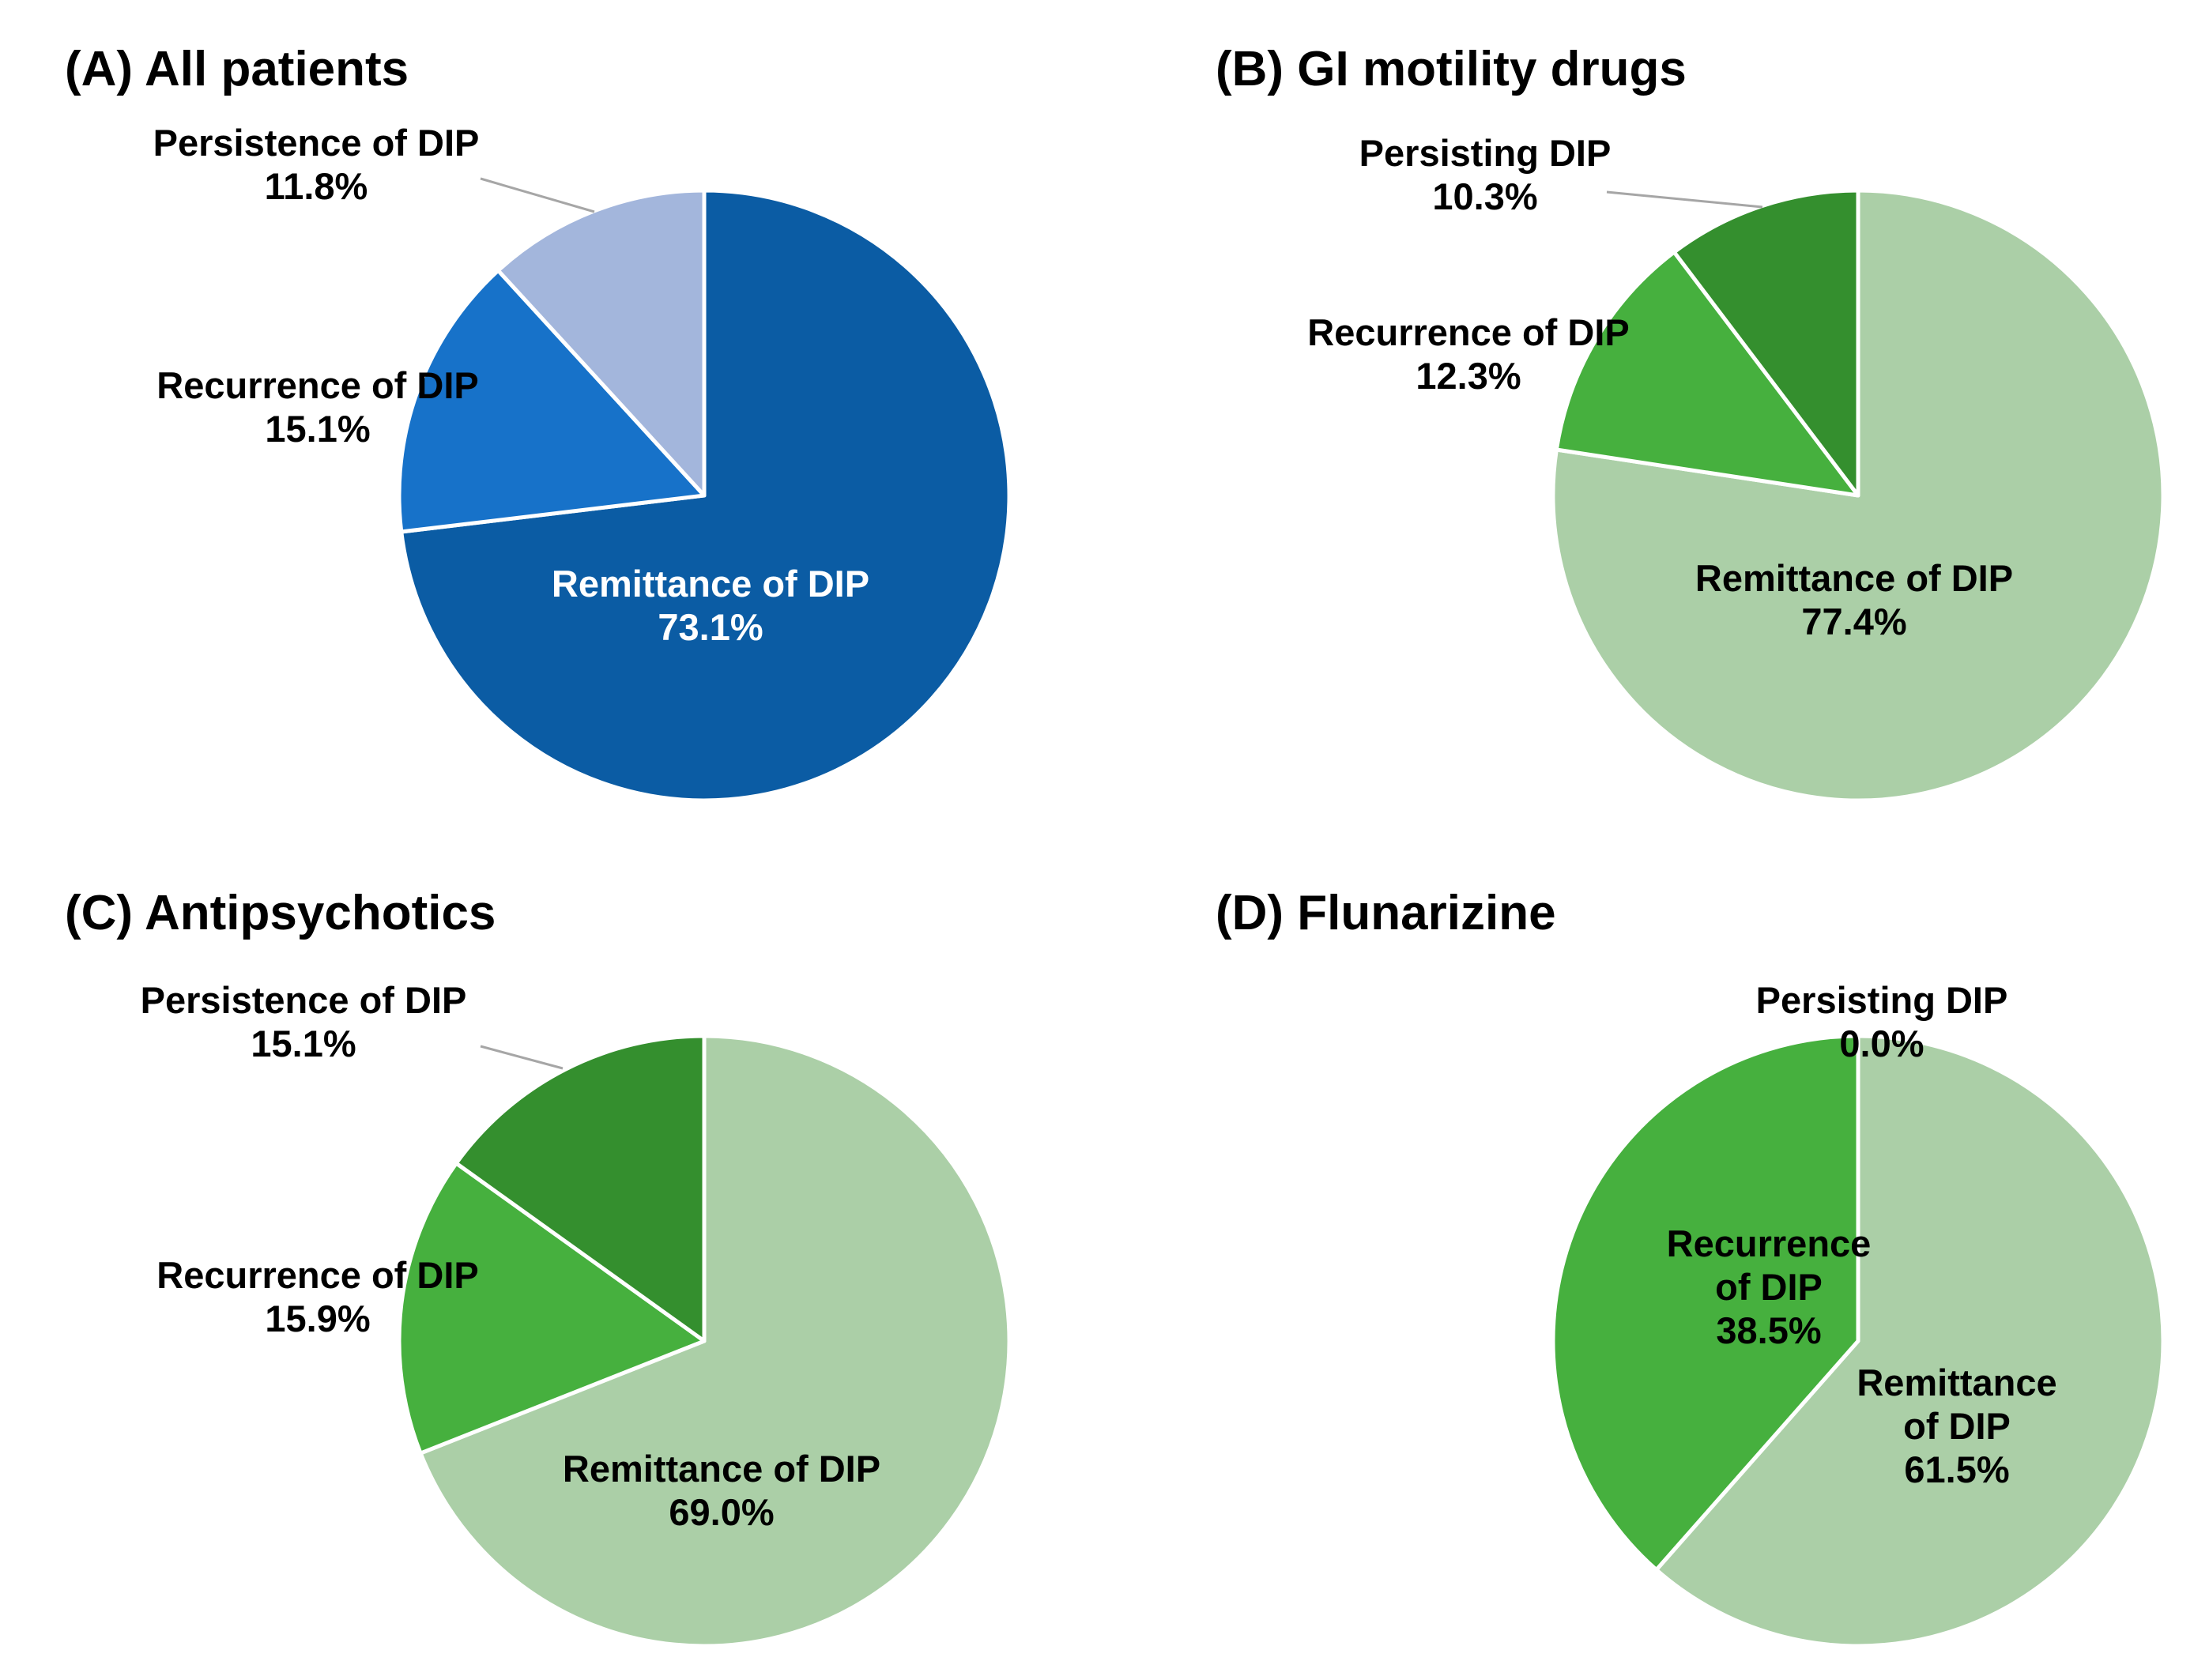 Image resolution: width=2194 pixels, height=1680 pixels. Describe the element at coordinates (1386, 913) in the screenshot. I see `panel-title: (D) Flunarizine` at that location.